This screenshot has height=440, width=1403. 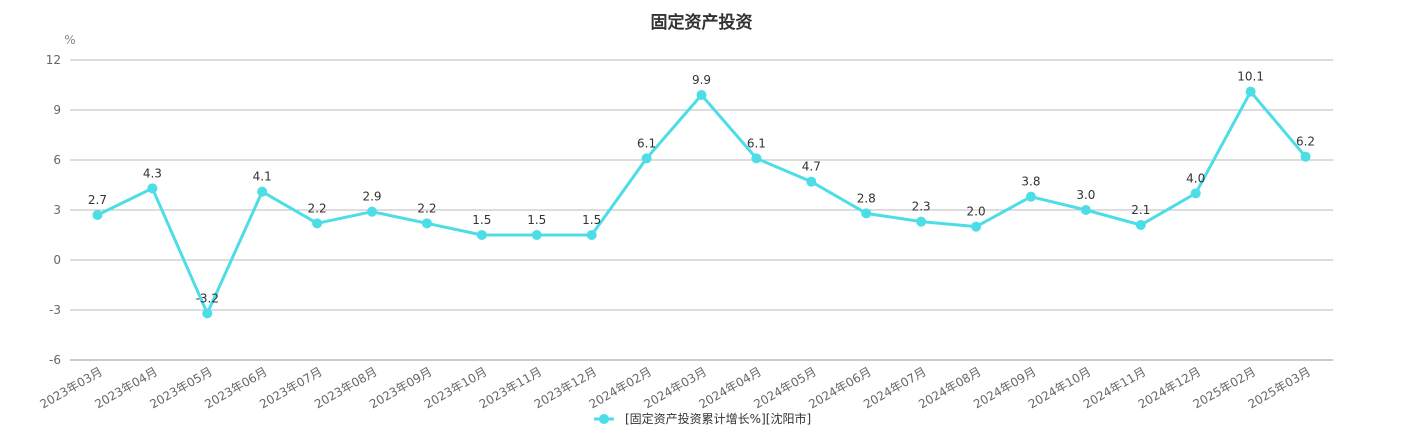 I want to click on x-tick-label: 2025年03月, so click(x=1279, y=387).